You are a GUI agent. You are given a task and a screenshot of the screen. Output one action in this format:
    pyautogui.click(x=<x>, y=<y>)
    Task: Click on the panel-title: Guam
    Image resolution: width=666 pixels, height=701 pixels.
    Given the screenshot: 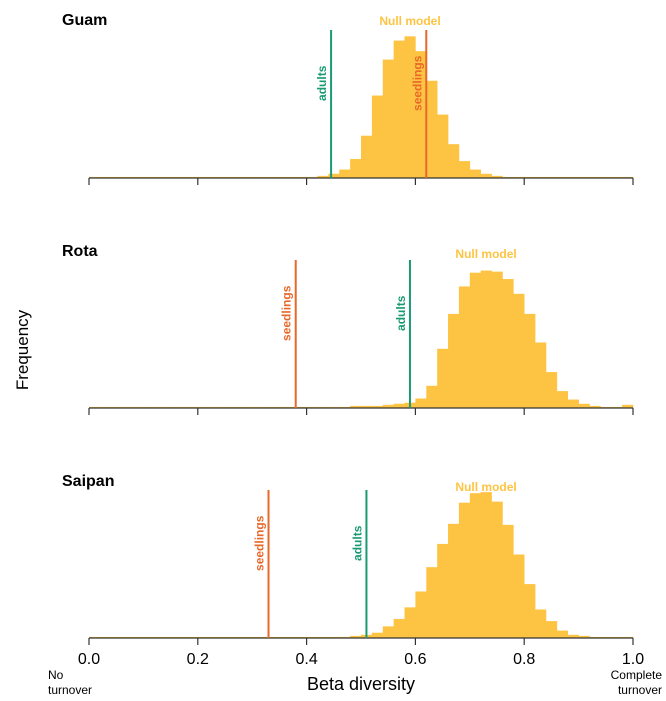 What is the action you would take?
    pyautogui.click(x=84, y=20)
    